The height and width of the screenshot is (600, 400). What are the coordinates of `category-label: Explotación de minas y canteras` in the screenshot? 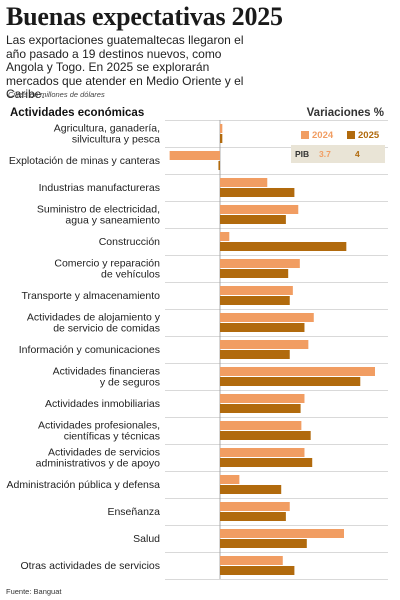 It's located at (84, 161).